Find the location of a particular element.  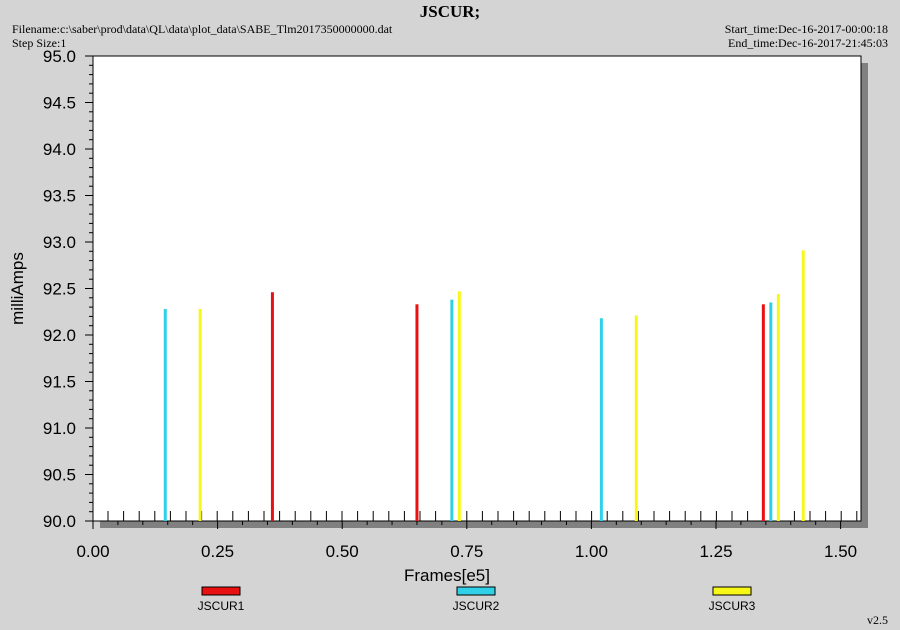

x-tick-label: 0.50 is located at coordinates (342, 551).